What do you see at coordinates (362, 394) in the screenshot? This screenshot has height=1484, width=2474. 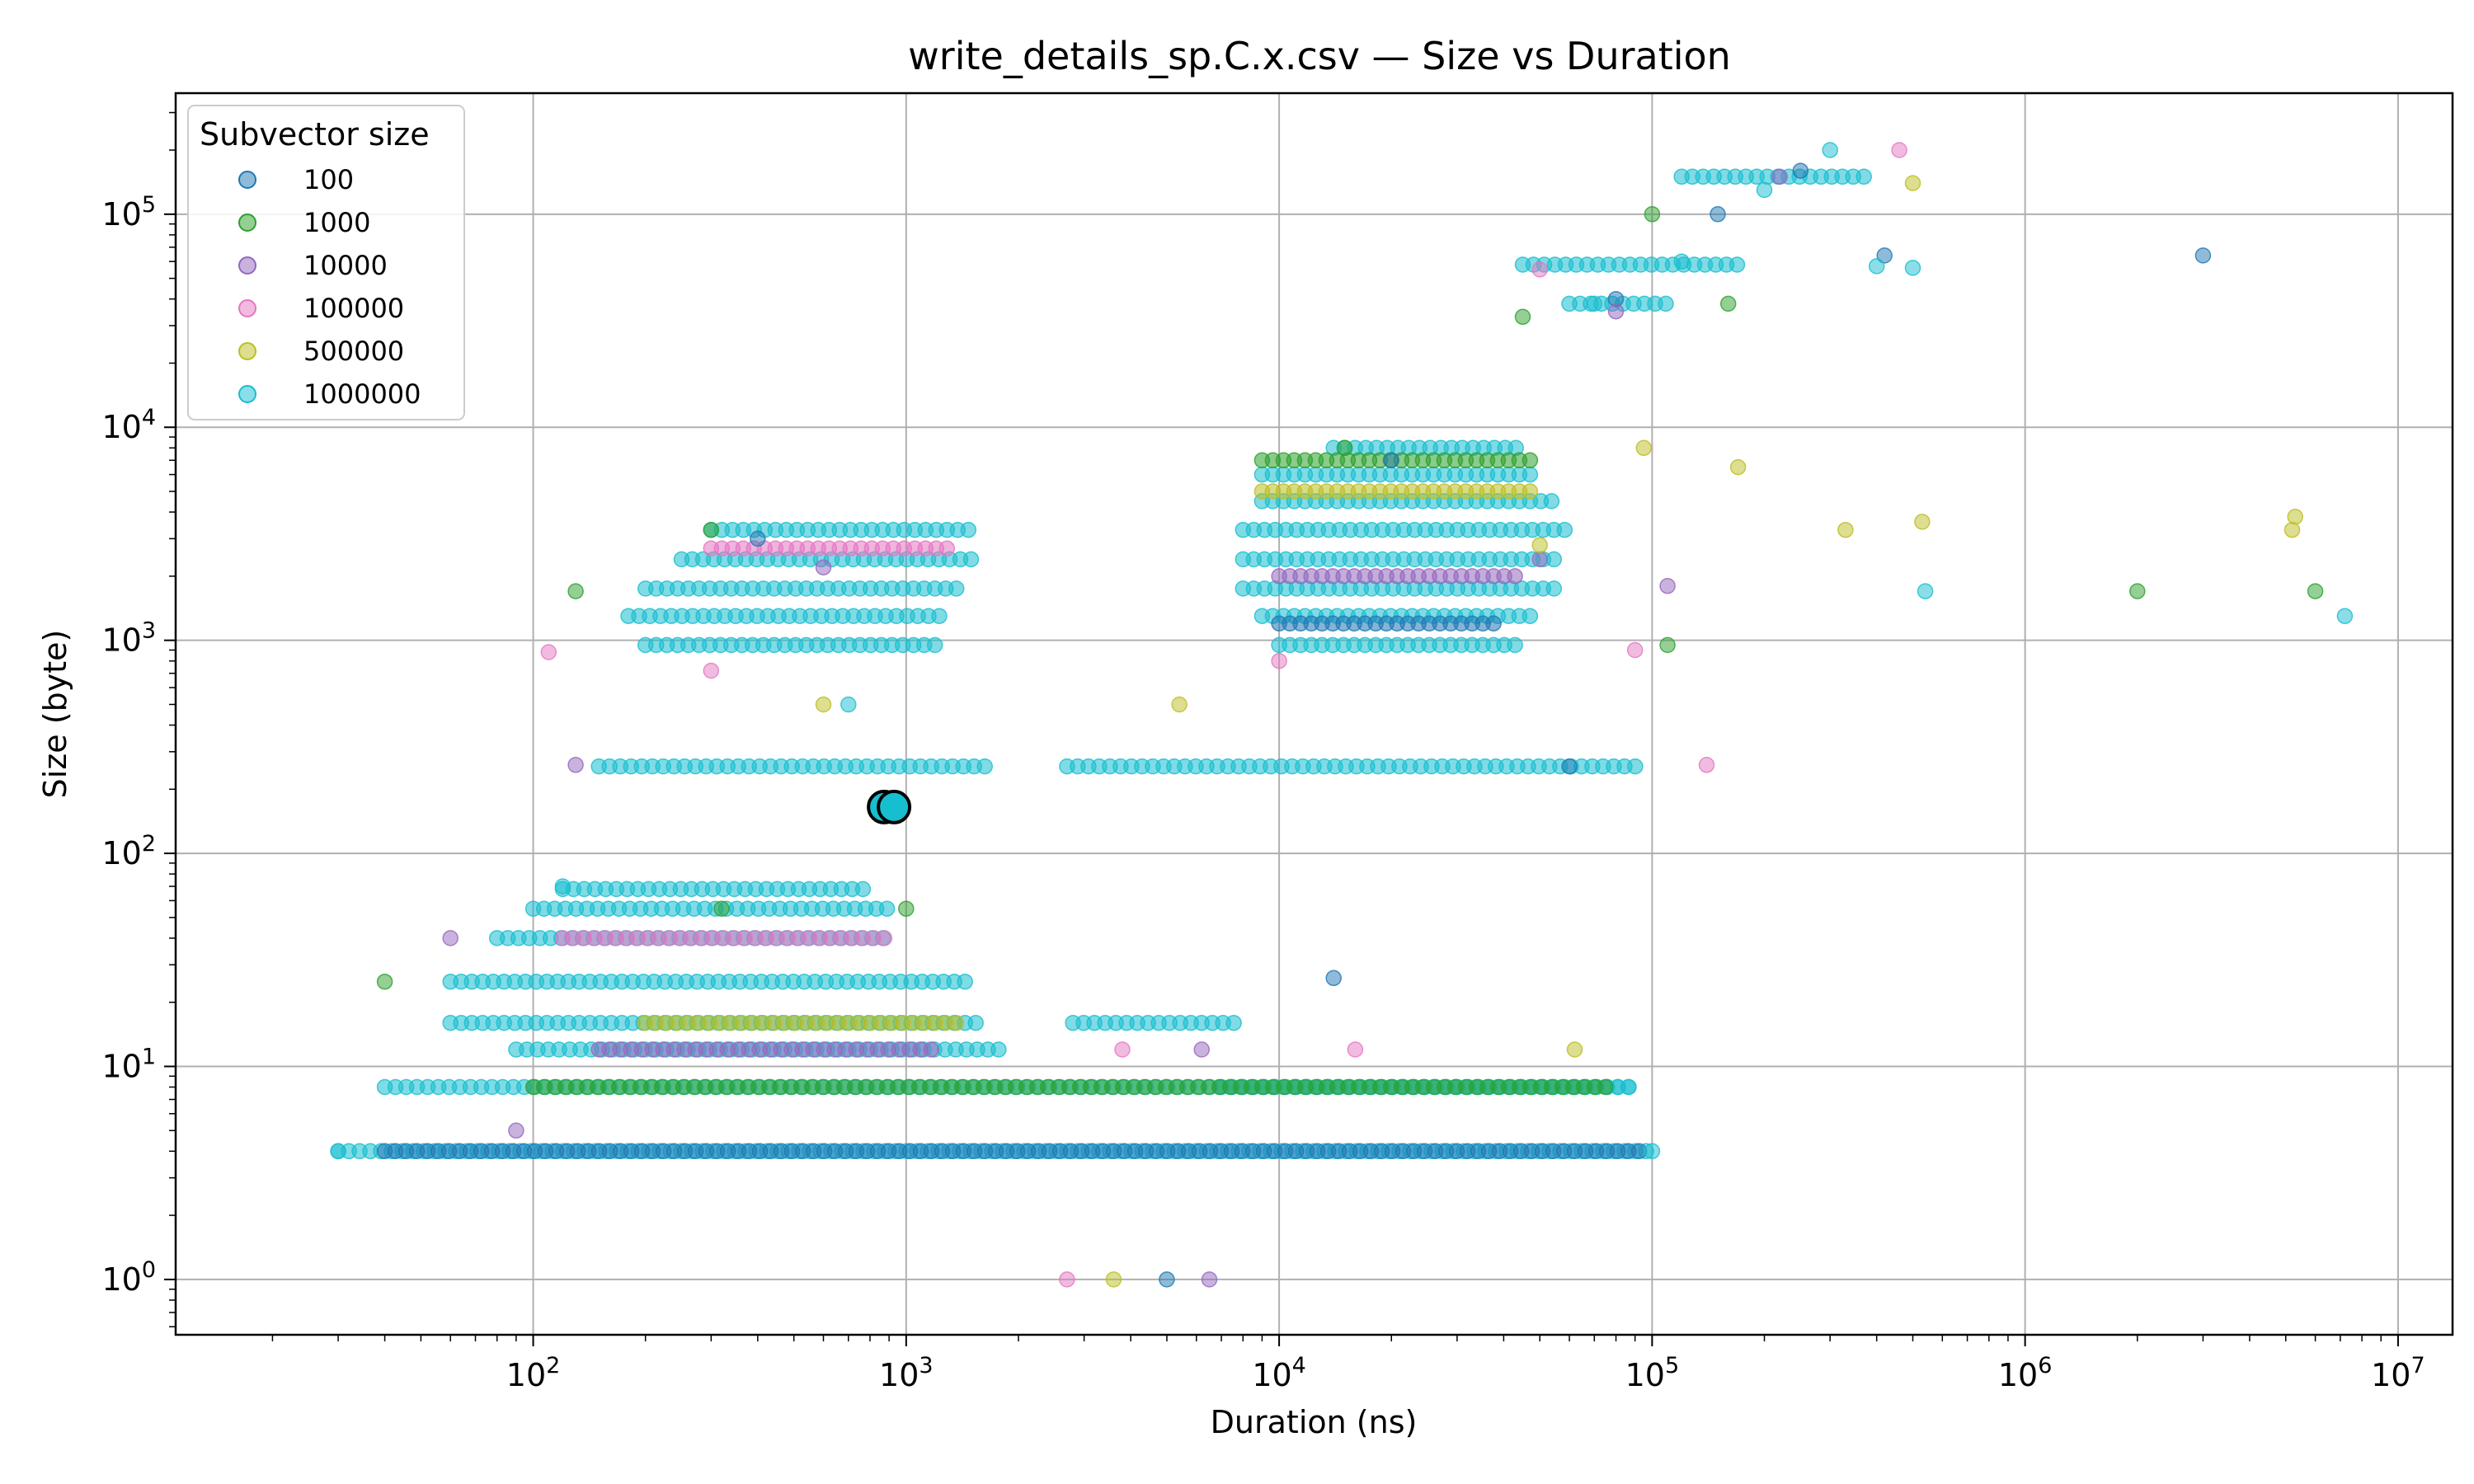 I see `legend-label: 1000000` at bounding box center [362, 394].